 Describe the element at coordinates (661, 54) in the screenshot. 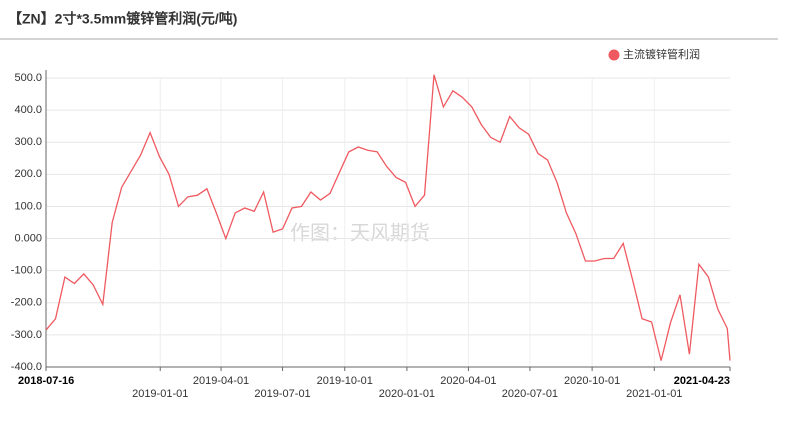

I see `legend-label: 主流镀锌管利润` at that location.